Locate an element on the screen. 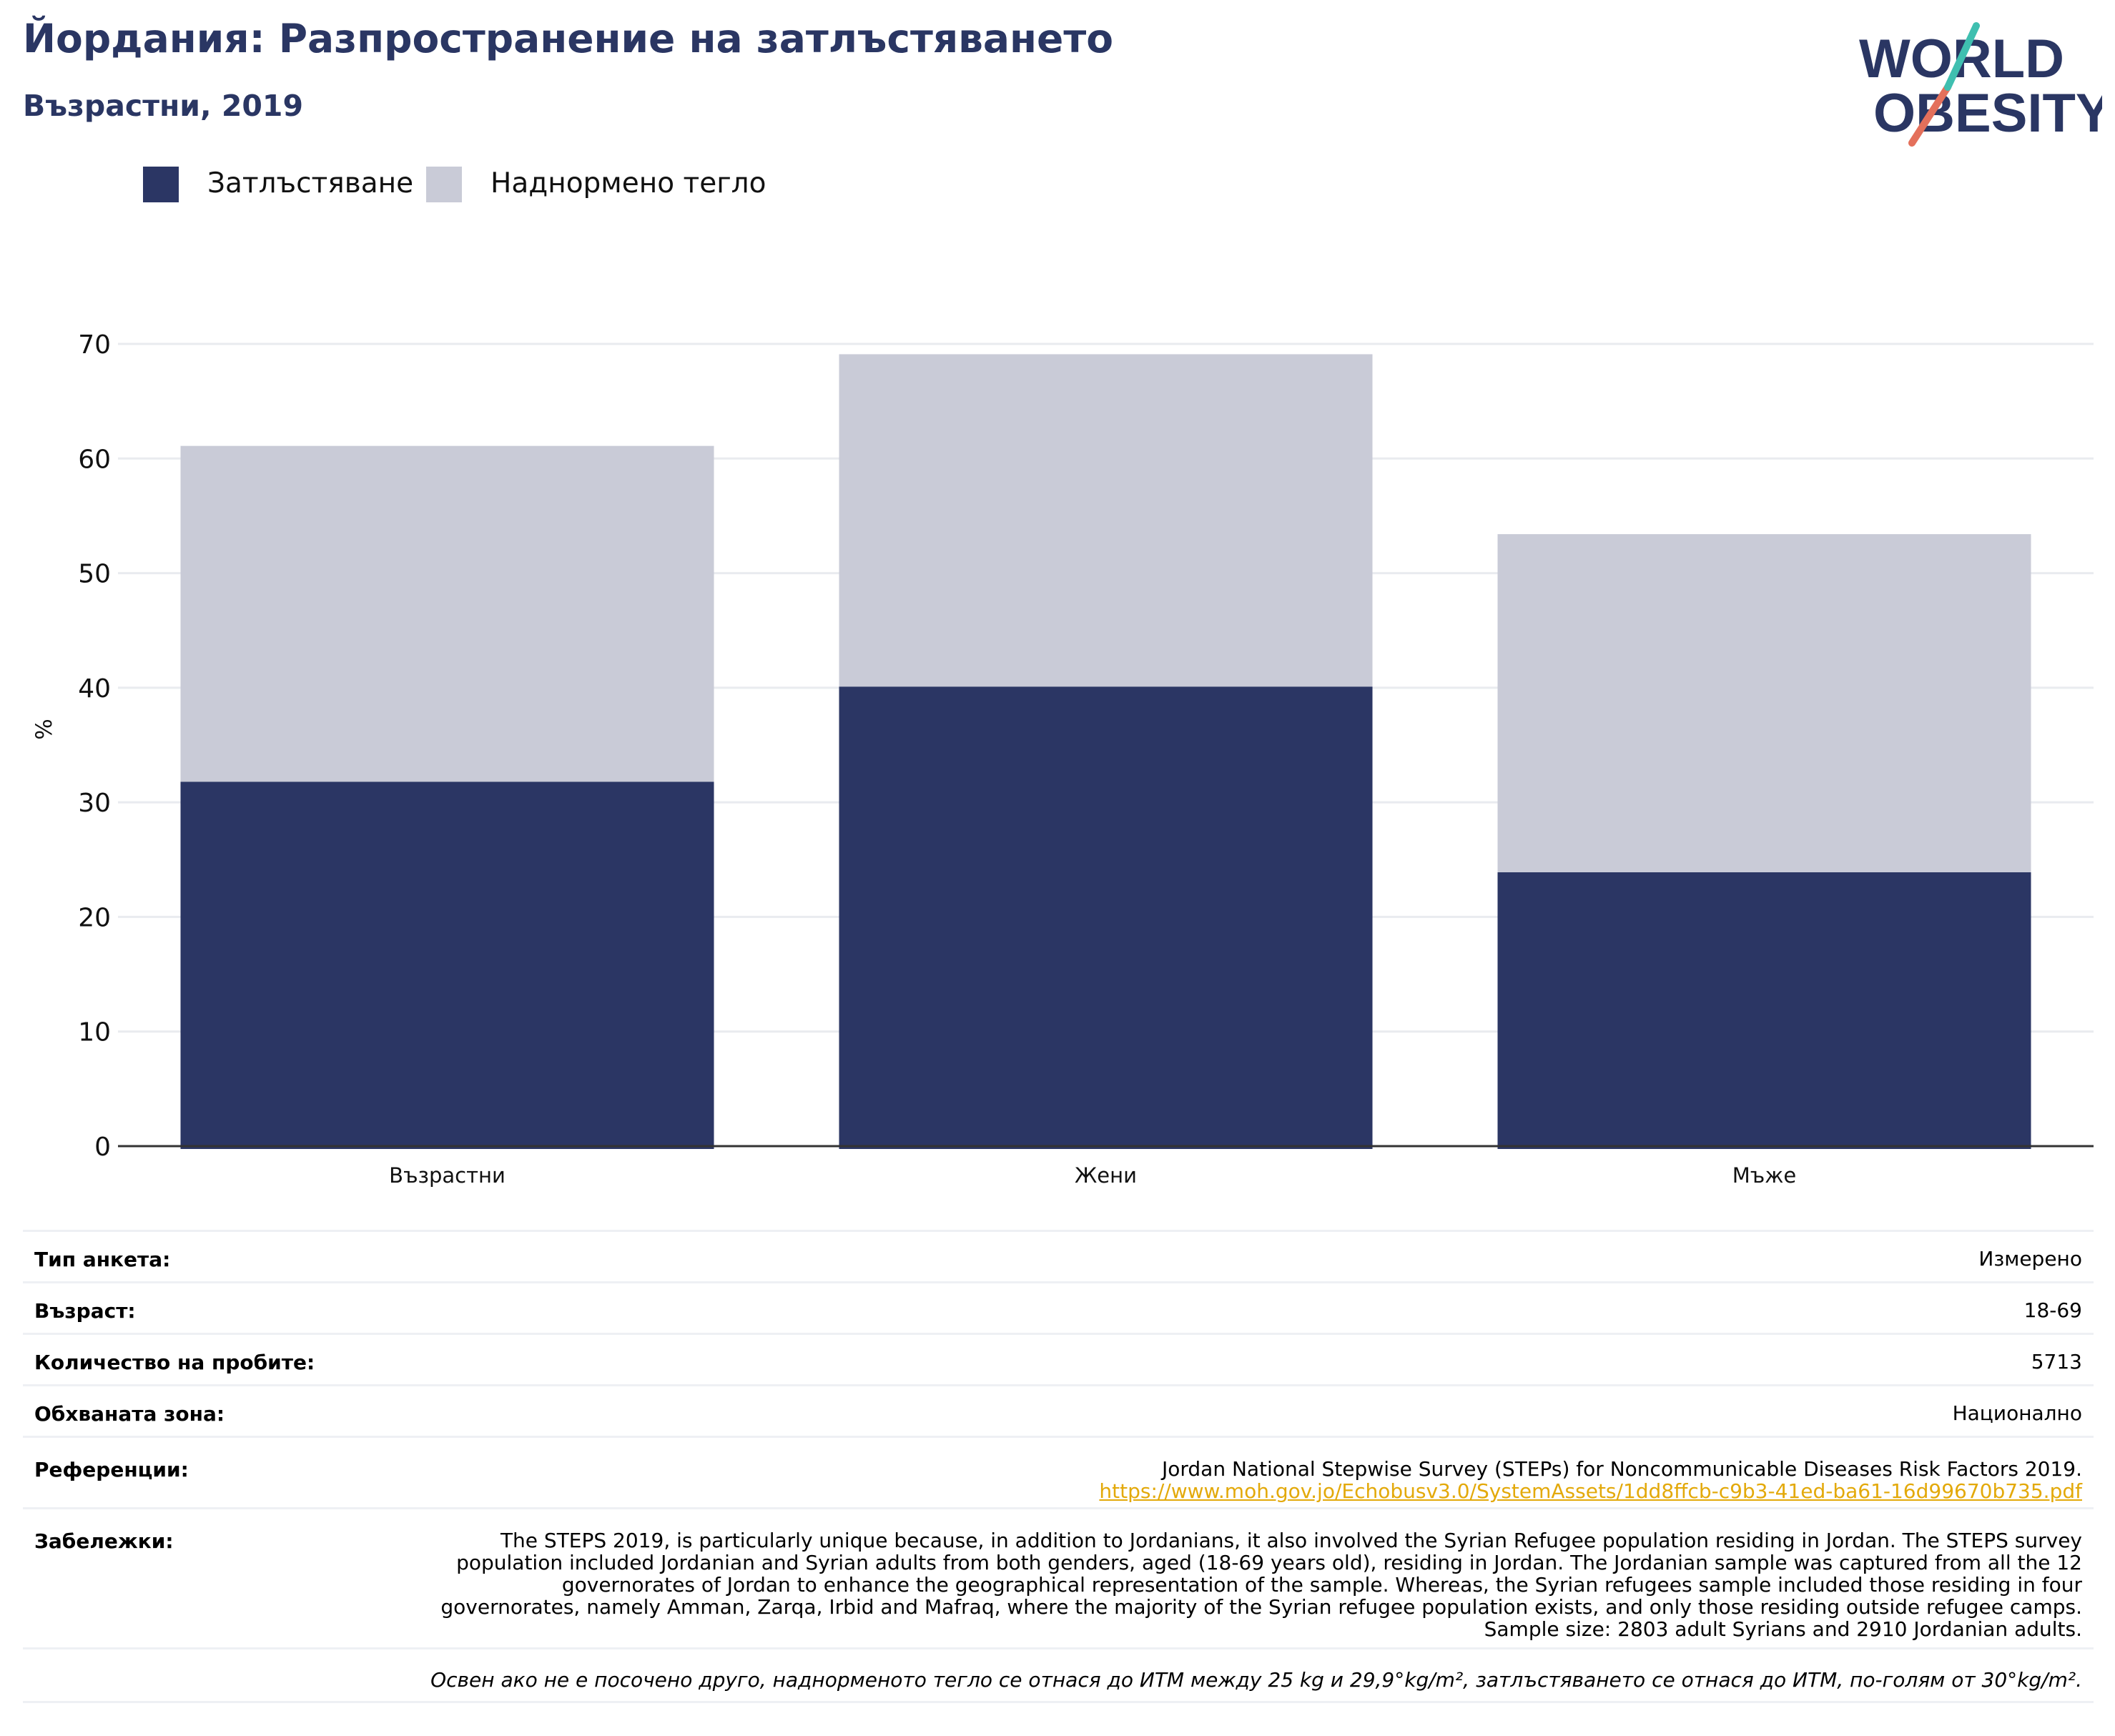  y-tick-label: 10 is located at coordinates (94, 1032).